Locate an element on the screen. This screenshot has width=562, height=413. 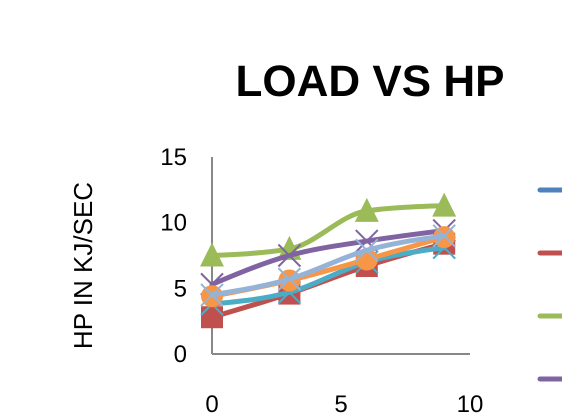
y-axis-title: HP IN KJ/SEC is located at coordinates (83, 266).